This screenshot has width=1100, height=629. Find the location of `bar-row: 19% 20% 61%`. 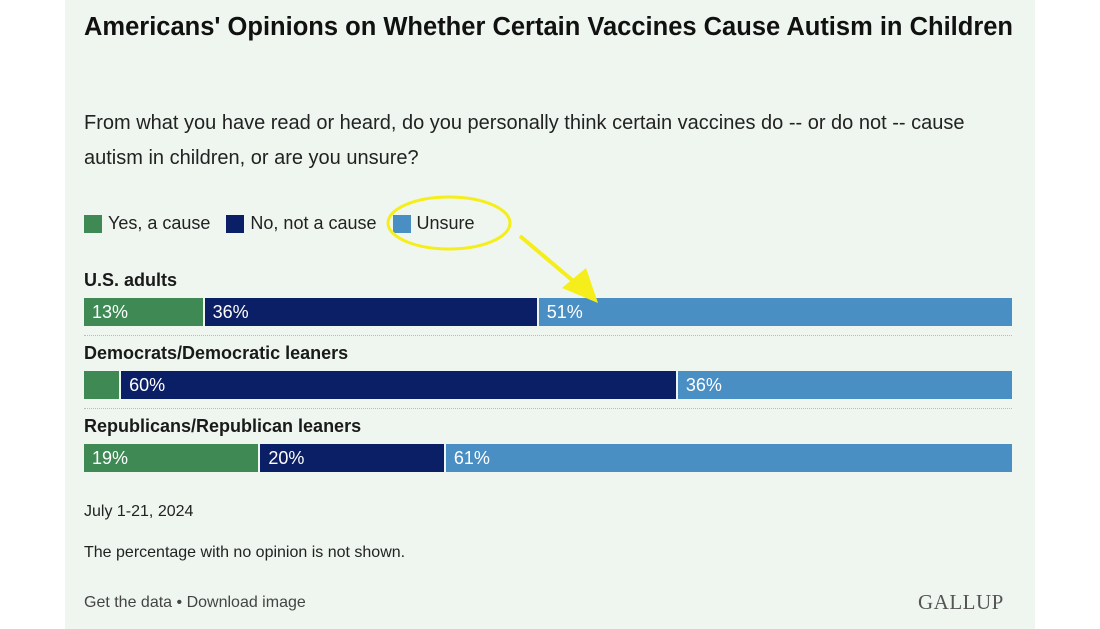

bar-row: 19% 20% 61% is located at coordinates (548, 458).